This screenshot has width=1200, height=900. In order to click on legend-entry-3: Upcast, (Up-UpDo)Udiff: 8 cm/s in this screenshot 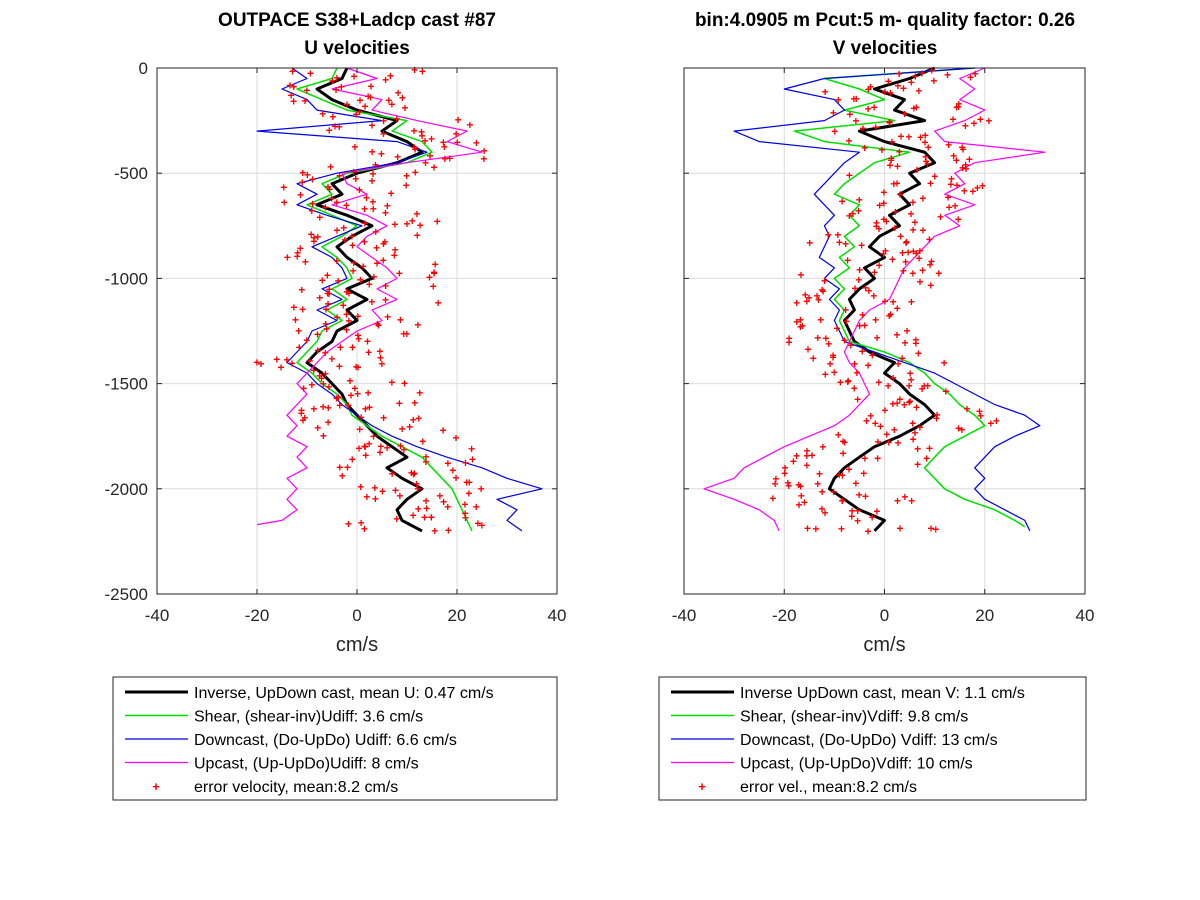, I will do `click(306, 764)`.